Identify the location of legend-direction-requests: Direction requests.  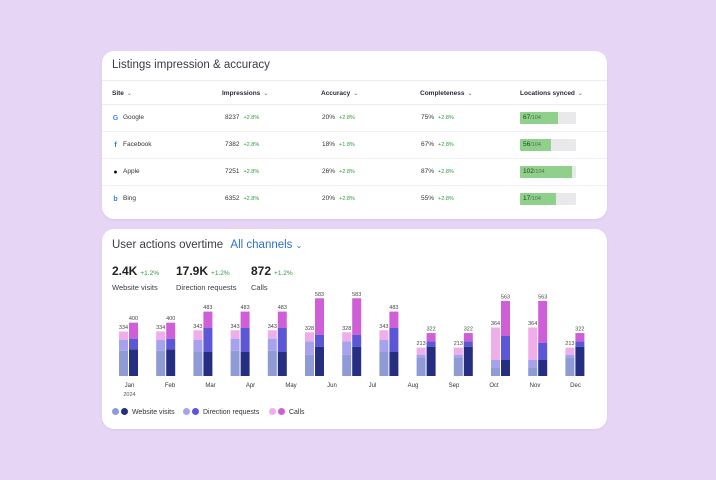
(221, 412).